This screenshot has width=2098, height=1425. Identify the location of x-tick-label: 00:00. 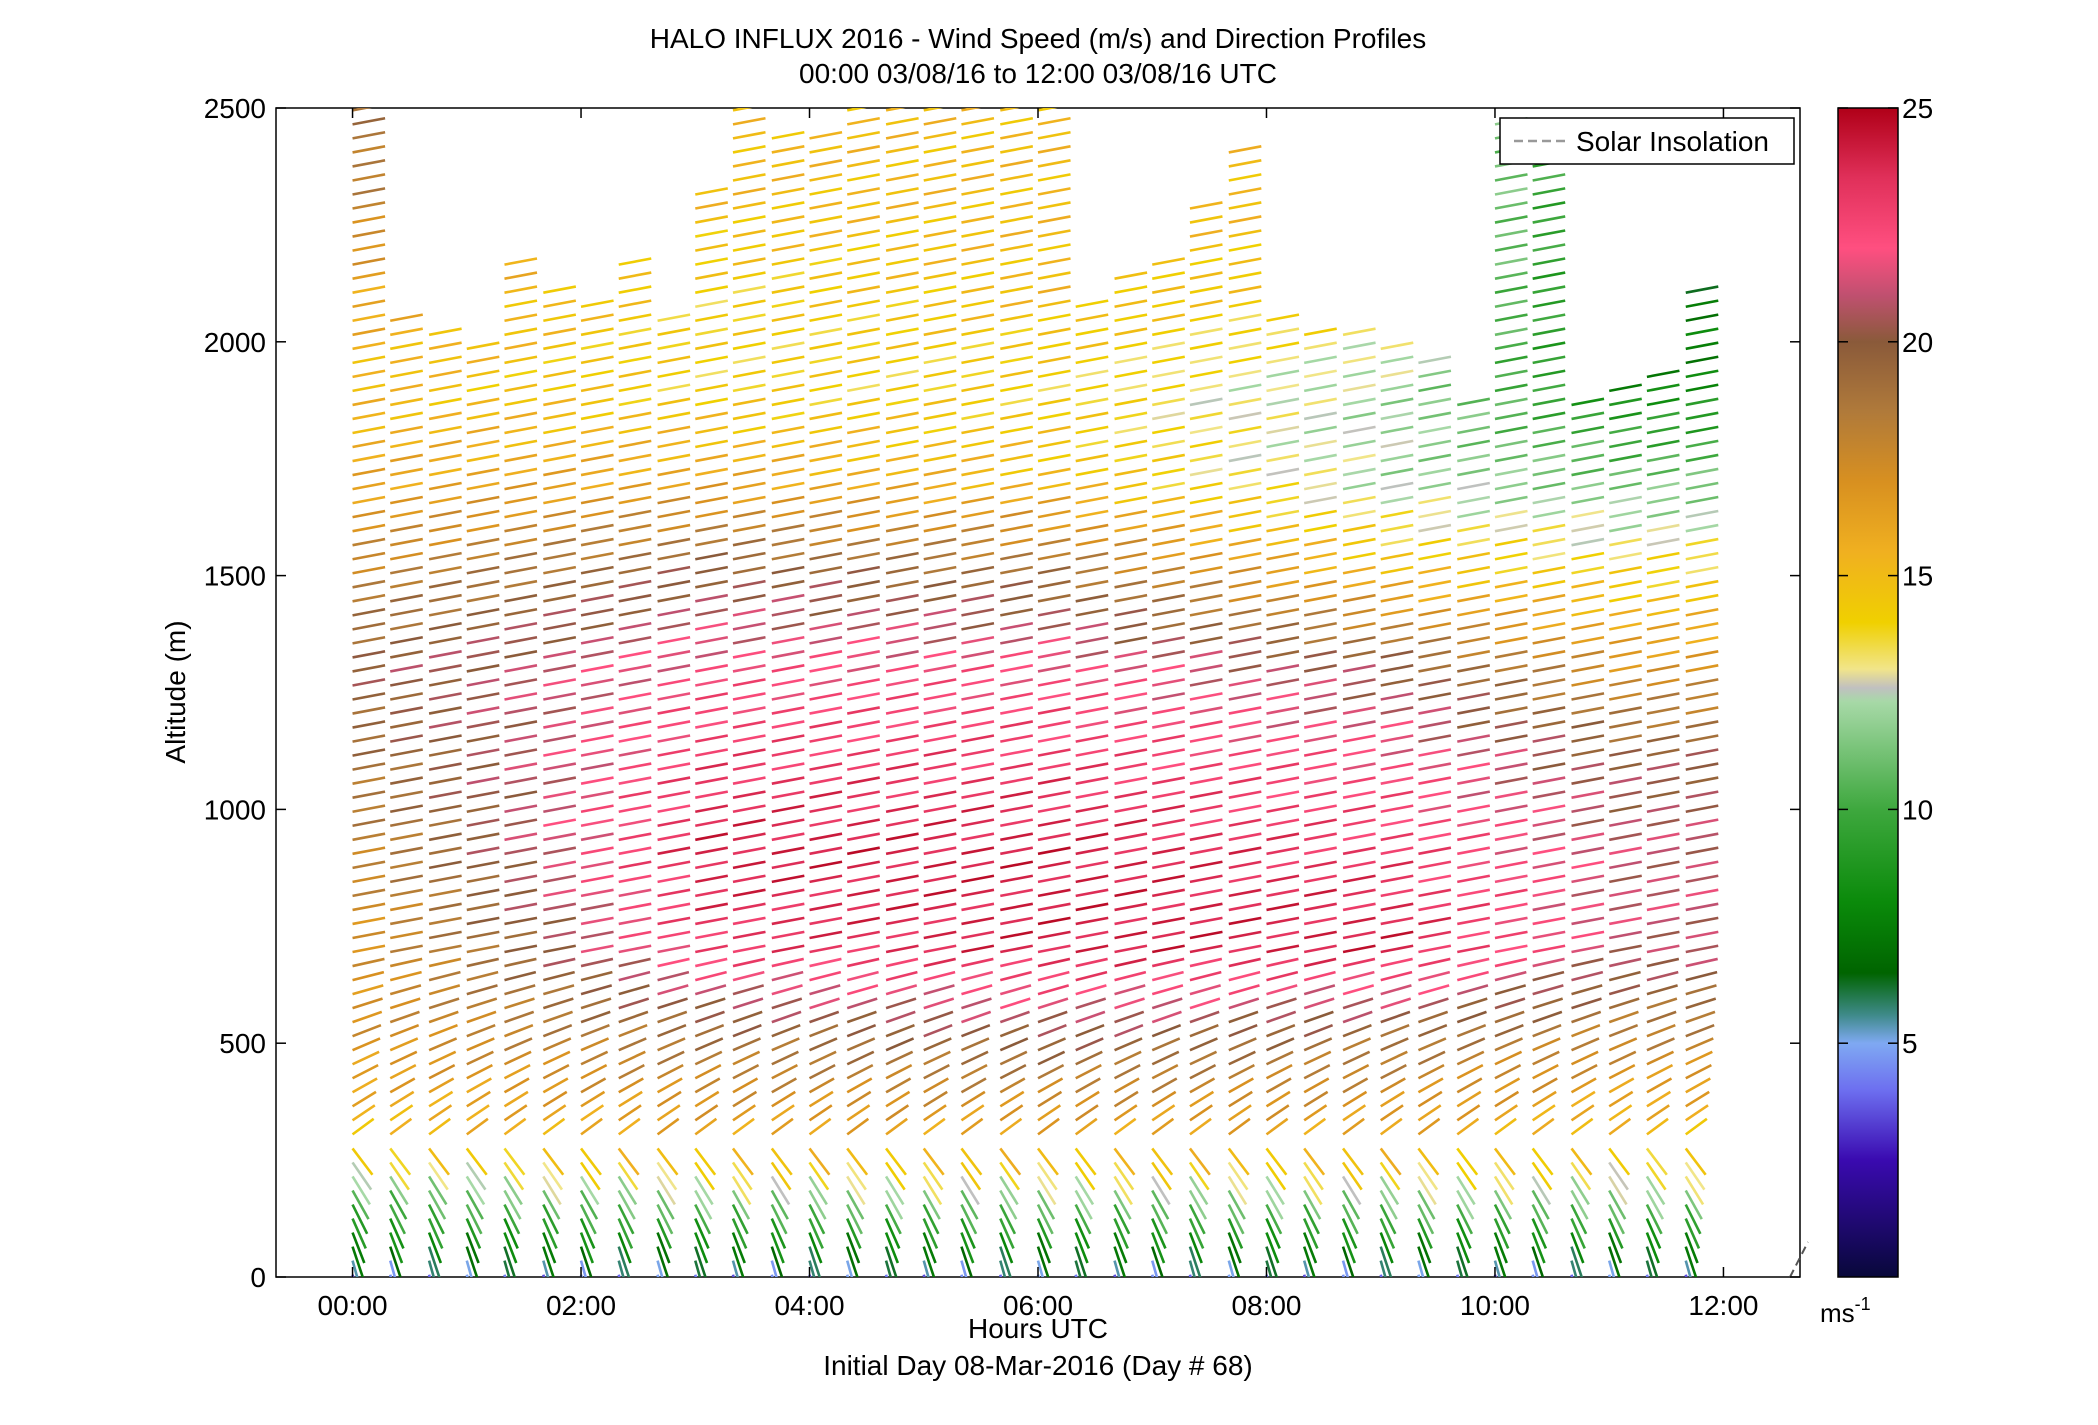
(353, 1305).